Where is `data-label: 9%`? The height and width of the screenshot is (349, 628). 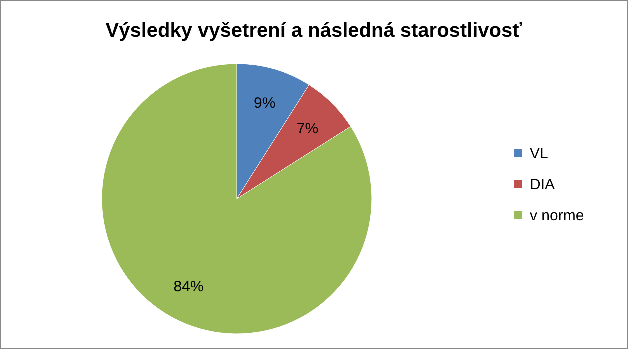
data-label: 9% is located at coordinates (265, 103).